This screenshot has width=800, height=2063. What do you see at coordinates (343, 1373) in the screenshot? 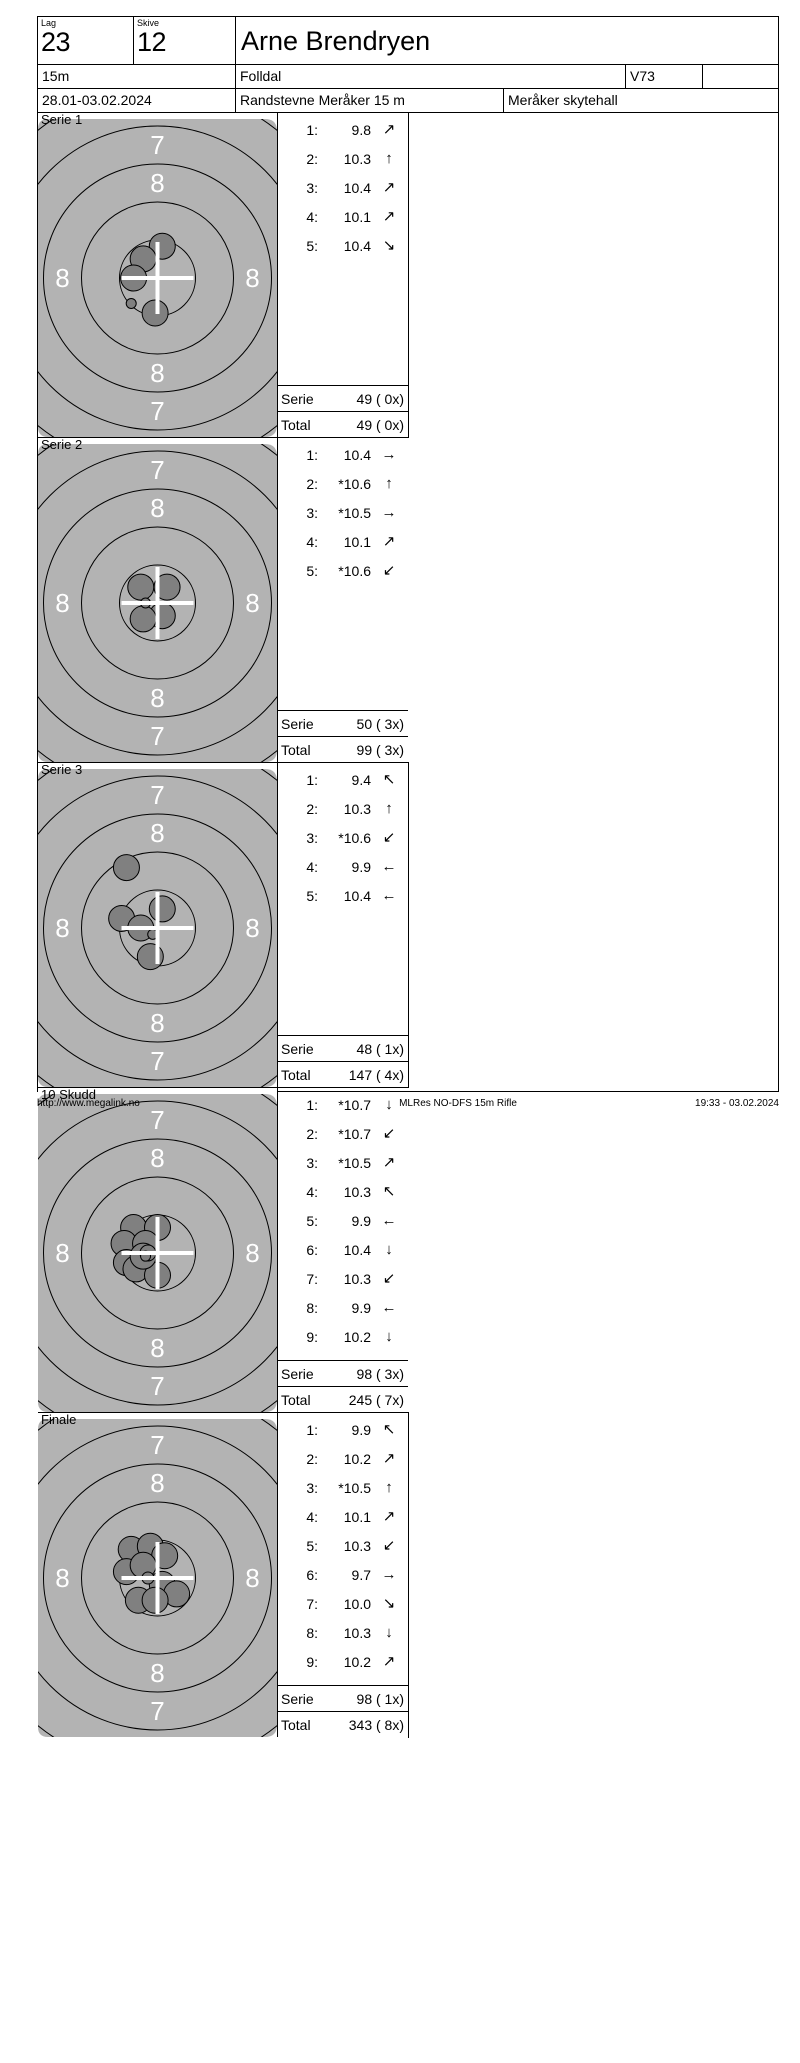
I see `serie-total-row: Serie 98 ( 3x)` at bounding box center [343, 1373].